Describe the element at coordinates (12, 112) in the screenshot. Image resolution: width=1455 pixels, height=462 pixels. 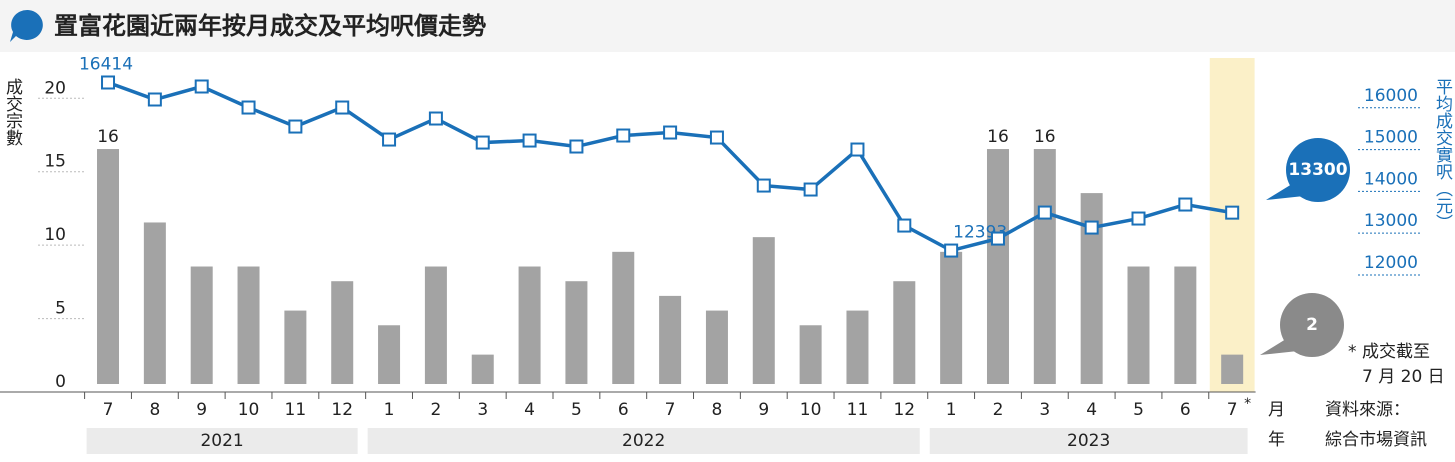
I see `y-axis-title: 成交宗數` at that location.